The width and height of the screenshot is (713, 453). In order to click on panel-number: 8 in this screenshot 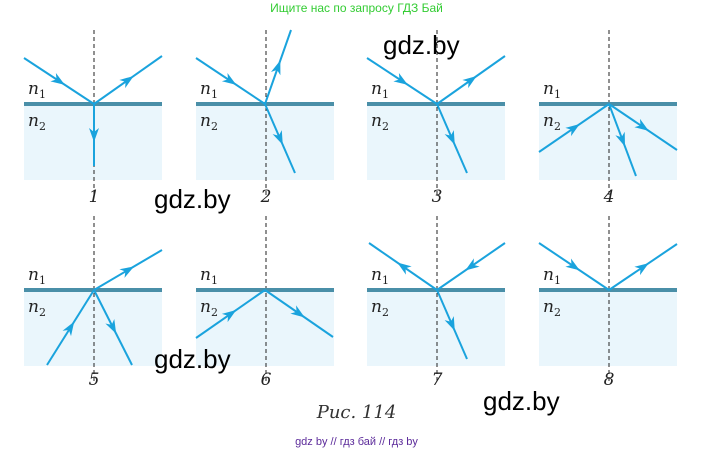, I will do `click(609, 380)`.